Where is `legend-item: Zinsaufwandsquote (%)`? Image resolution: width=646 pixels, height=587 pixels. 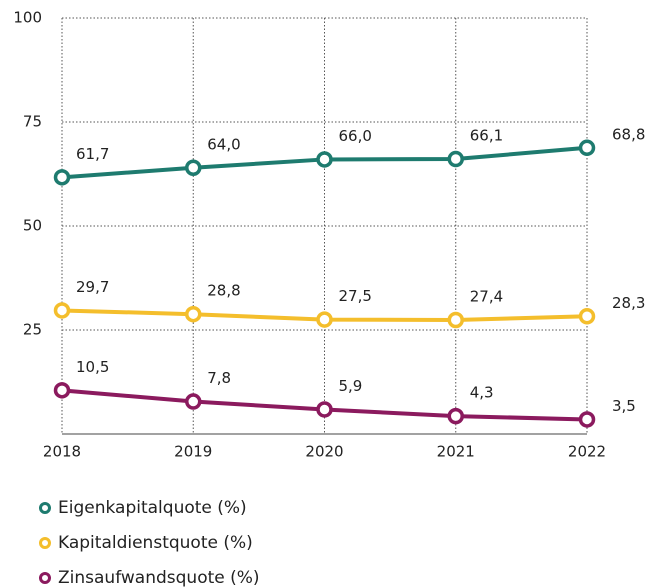
legend-item: Zinsaufwandsquote (%) is located at coordinates (149, 577).